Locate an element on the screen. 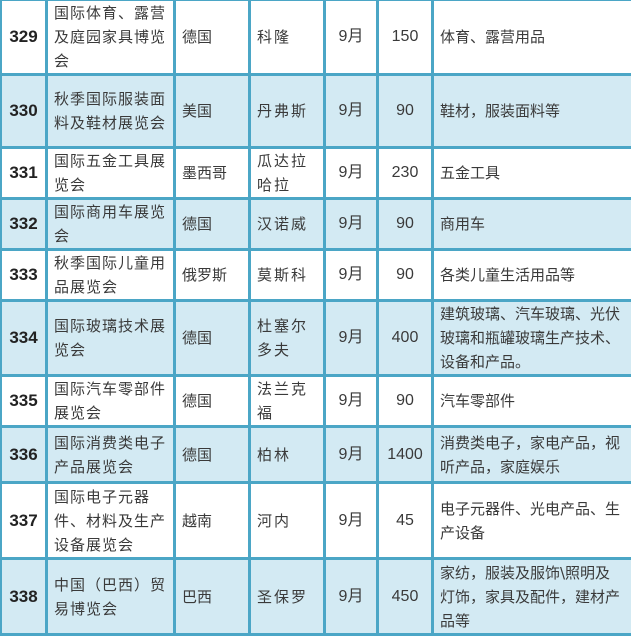 The width and height of the screenshot is (631, 636). exhibition-name-cell: 国际玻璃技术展览会 is located at coordinates (111, 338).